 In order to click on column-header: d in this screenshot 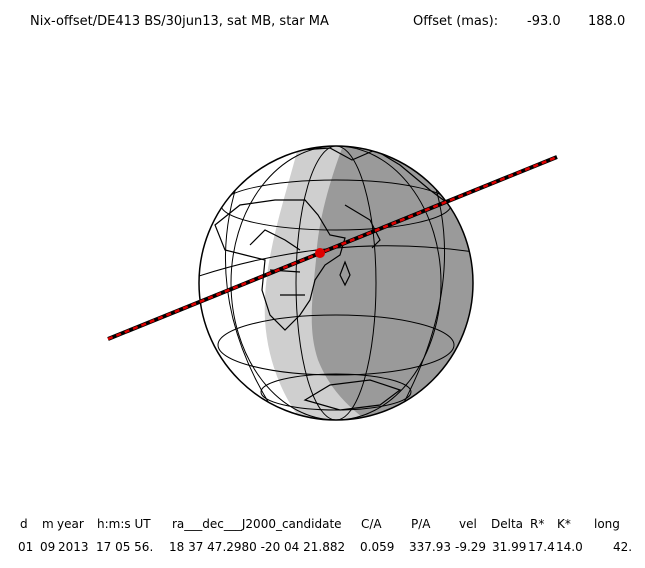, I will do `click(24, 524)`.